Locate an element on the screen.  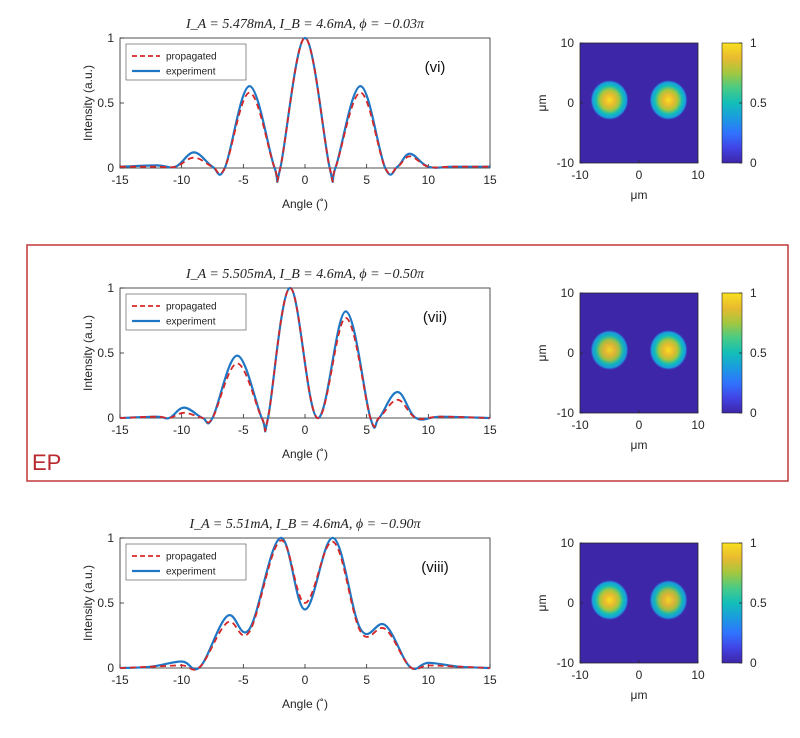
plot-title: I_A = 5.478mA, I_B = 4.6mA, ϕ = −0.03π is located at coordinates (305, 24).